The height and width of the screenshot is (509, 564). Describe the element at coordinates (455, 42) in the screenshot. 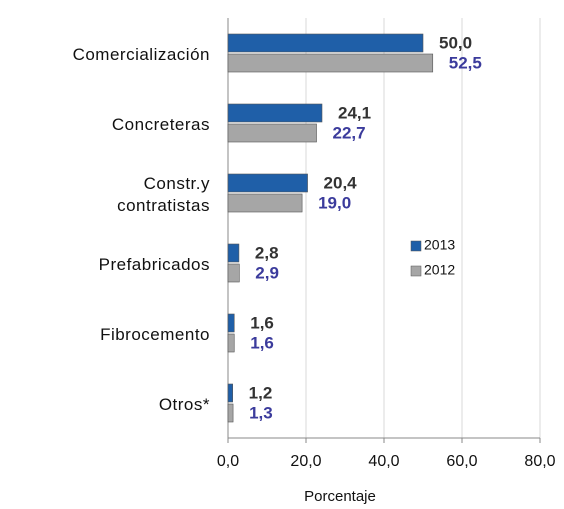

I see `value-label: 50,0` at that location.